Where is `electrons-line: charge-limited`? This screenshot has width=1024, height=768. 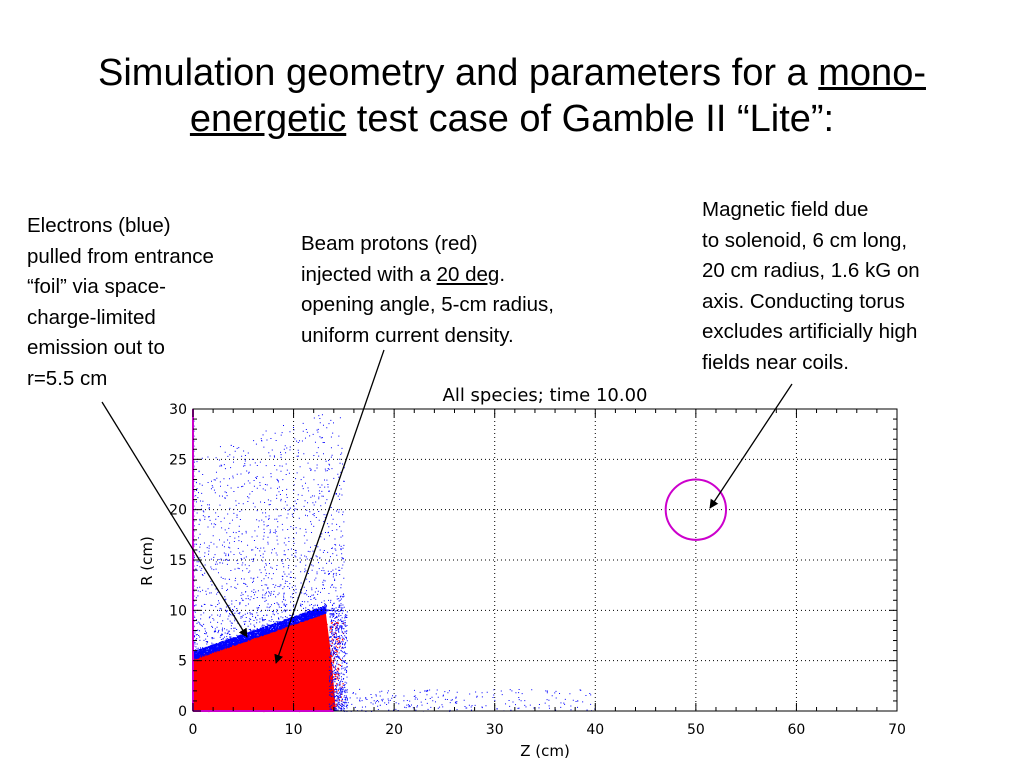 electrons-line: charge-limited is located at coordinates (91, 317).